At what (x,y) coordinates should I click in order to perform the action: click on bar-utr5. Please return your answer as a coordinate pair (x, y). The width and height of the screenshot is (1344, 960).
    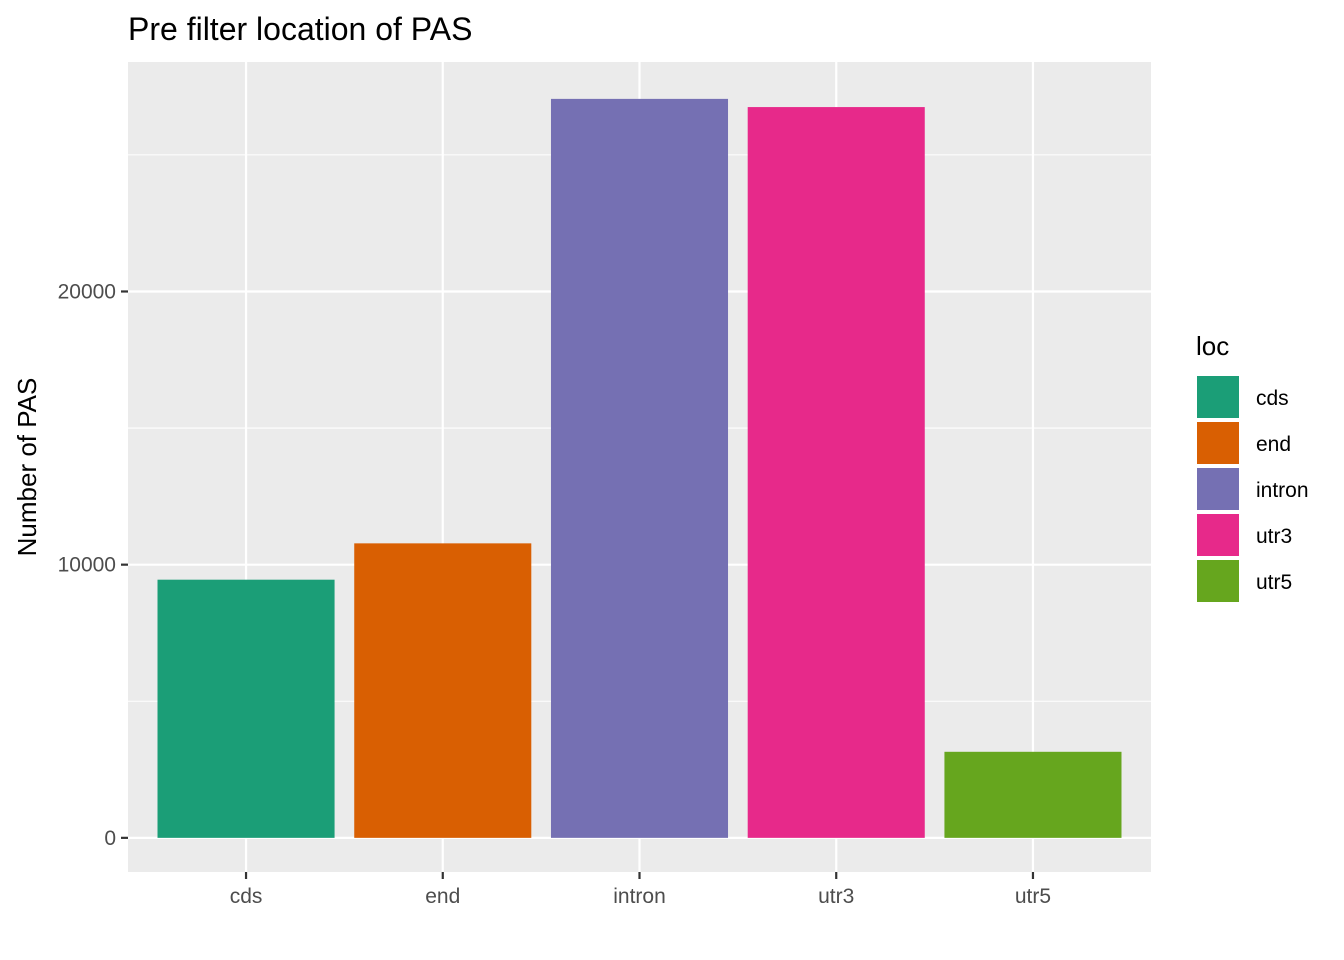
    Looking at the image, I should click on (1033, 794).